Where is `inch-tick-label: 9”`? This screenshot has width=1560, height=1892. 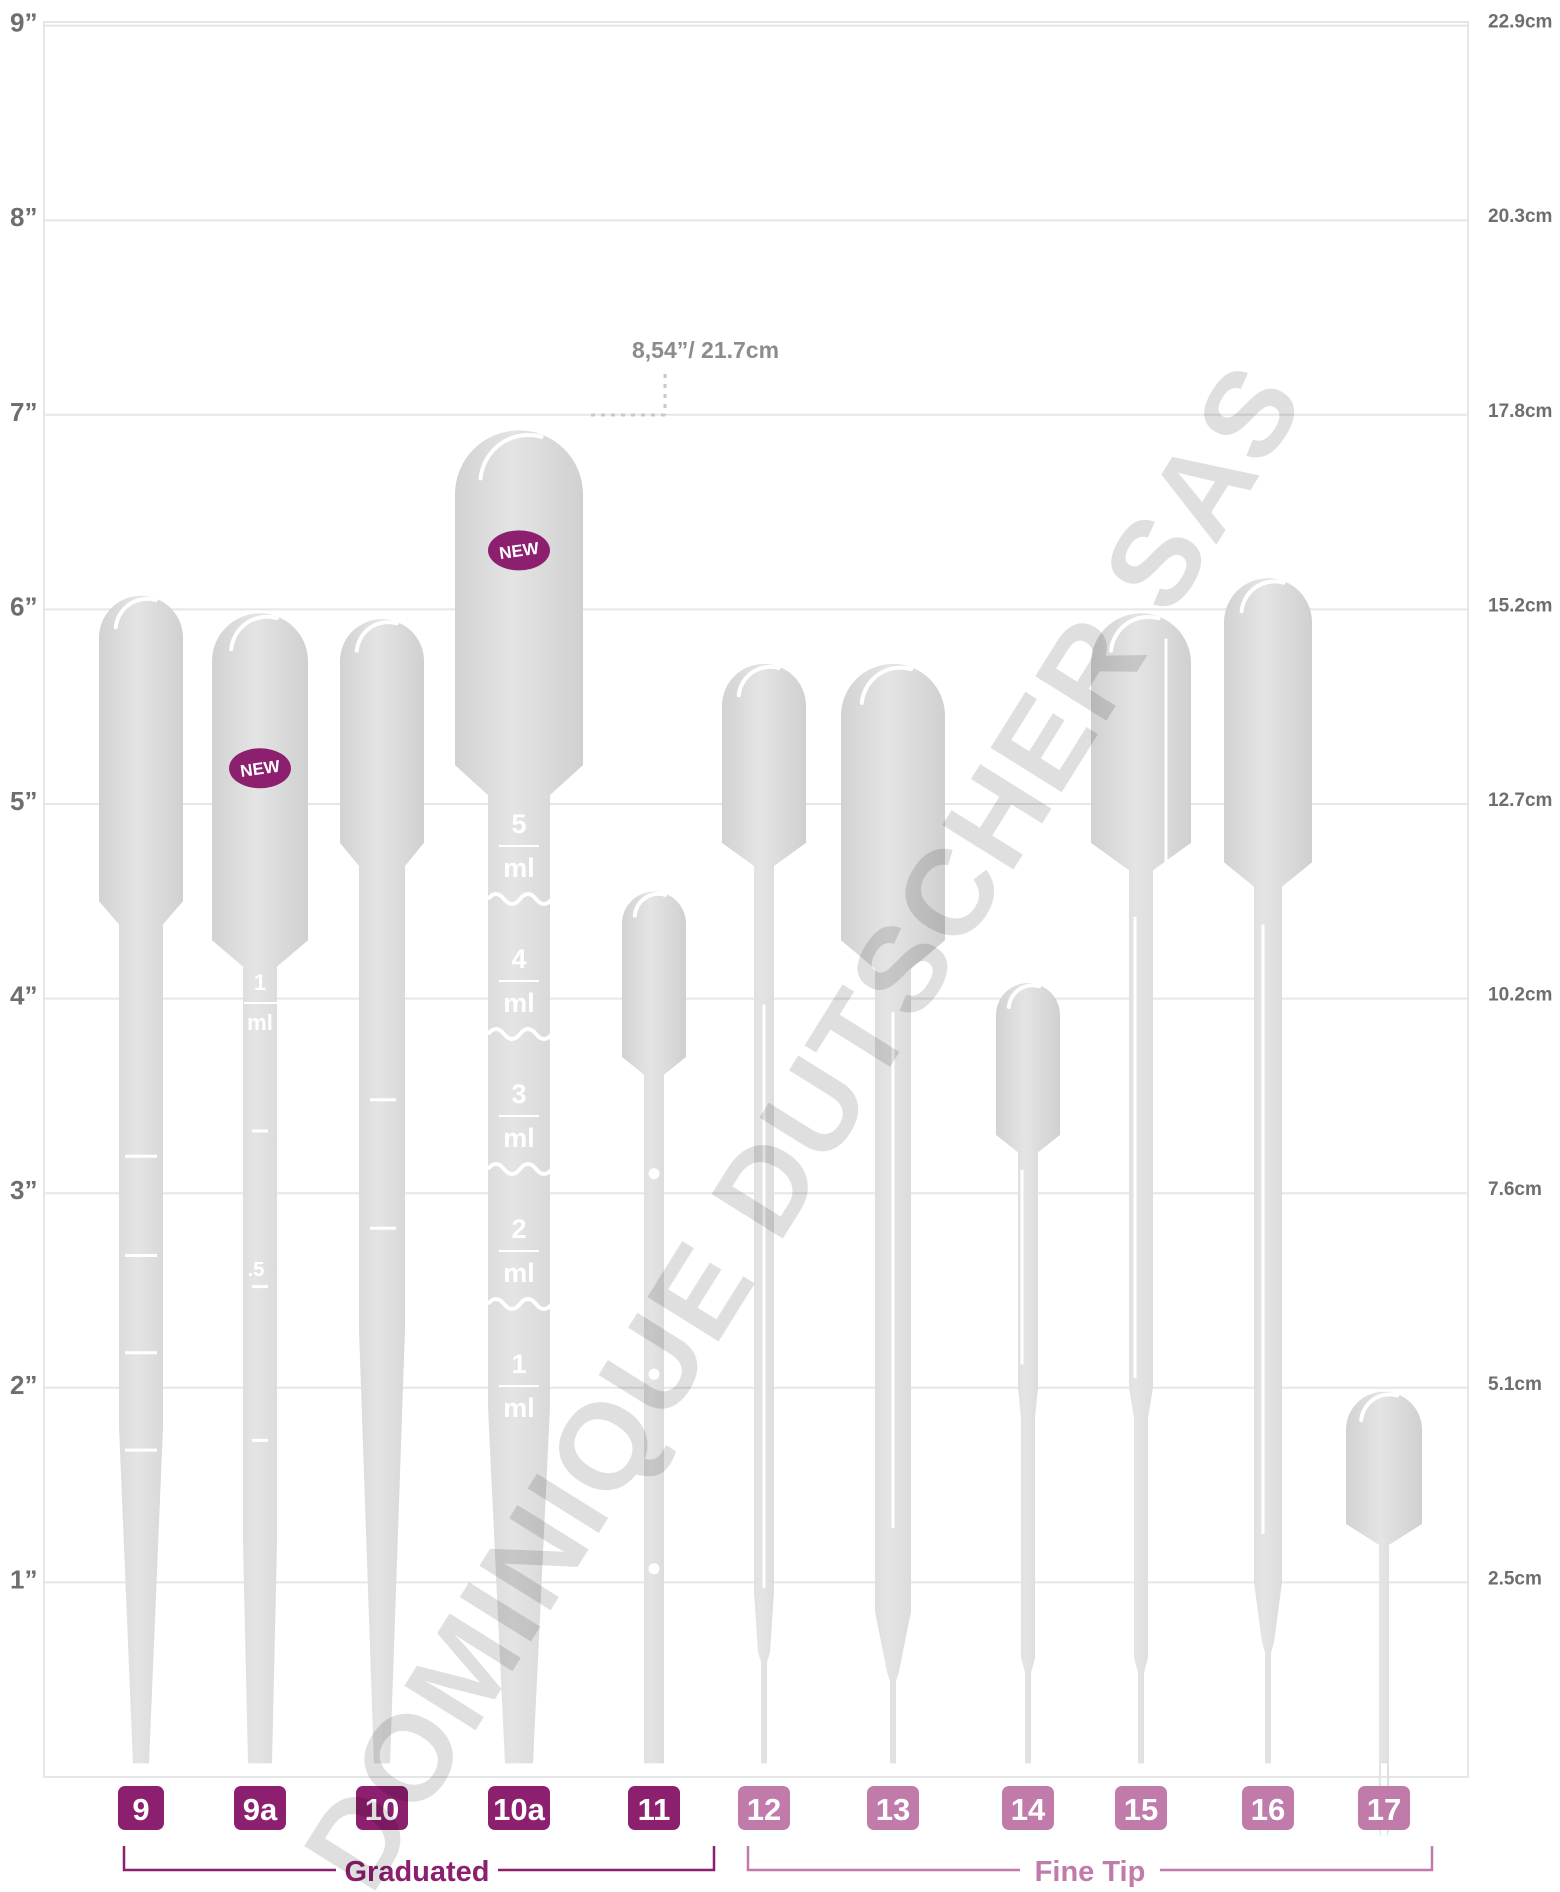 inch-tick-label: 9” is located at coordinates (23, 23).